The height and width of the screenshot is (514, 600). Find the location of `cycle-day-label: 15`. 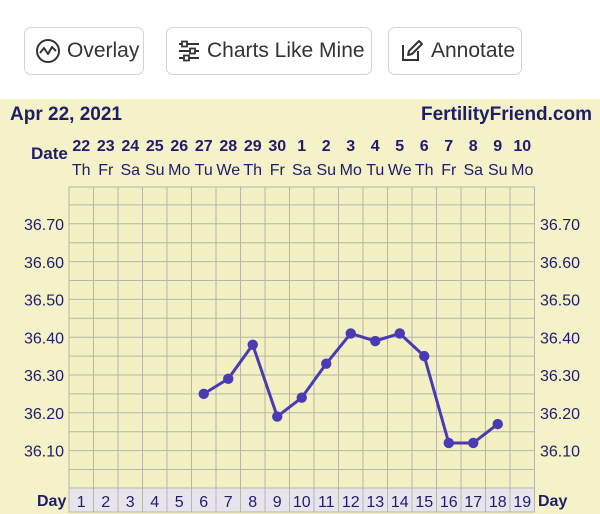

cycle-day-label: 15 is located at coordinates (424, 502).